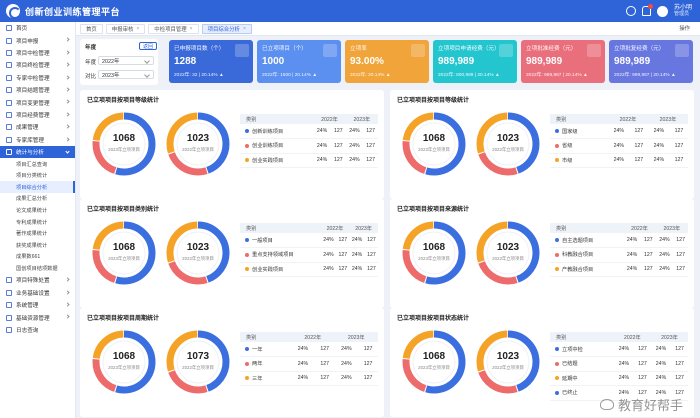 The height and width of the screenshot is (418, 700). Describe the element at coordinates (32, 176) in the screenshot. I see `sidebar-sub-category: 项目分类统计` at that location.